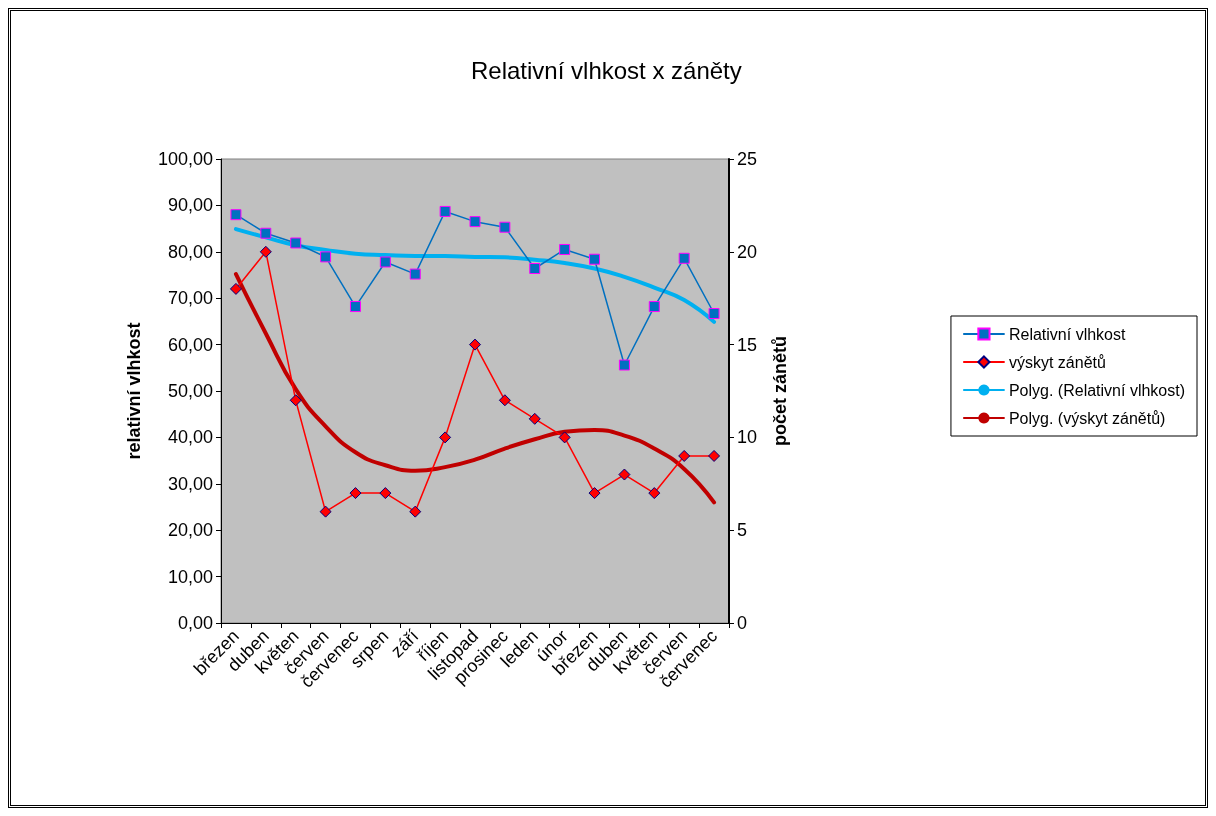 Image resolution: width=1216 pixels, height=816 pixels. I want to click on y2-tick-label: 10, so click(747, 437).